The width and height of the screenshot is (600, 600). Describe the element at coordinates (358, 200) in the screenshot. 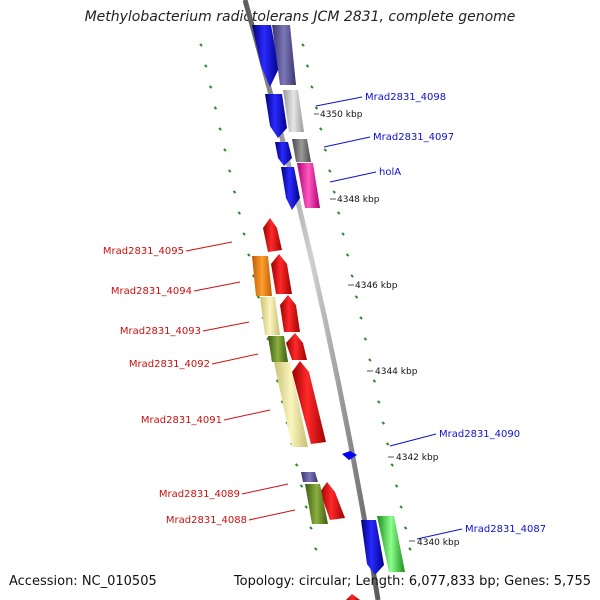

I see `tick-label: 4348 kbp` at that location.